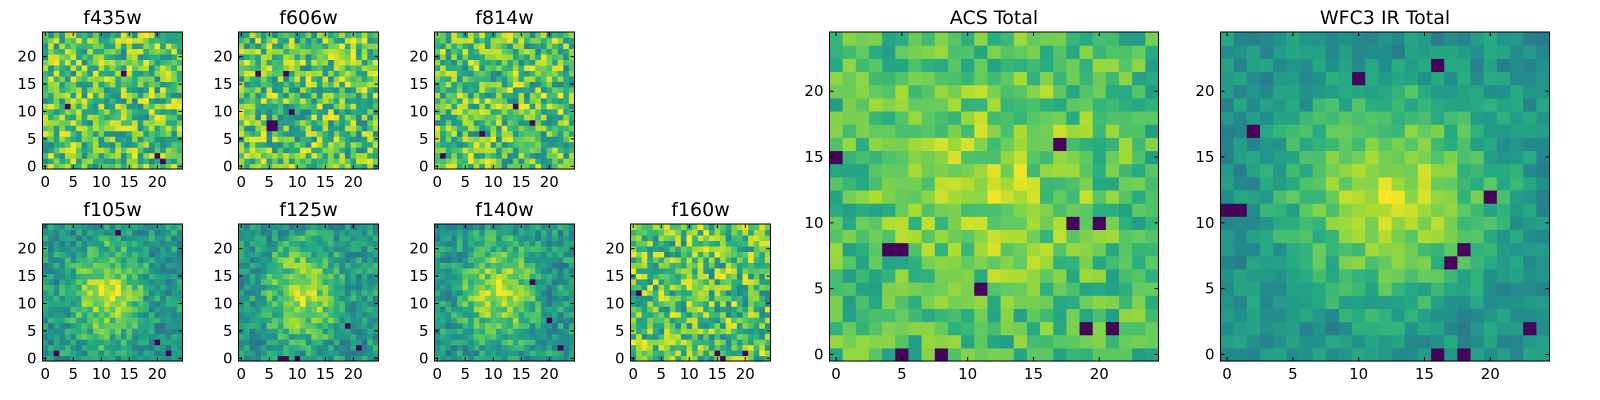  I want to click on y-tick-label: 15, so click(26, 276).